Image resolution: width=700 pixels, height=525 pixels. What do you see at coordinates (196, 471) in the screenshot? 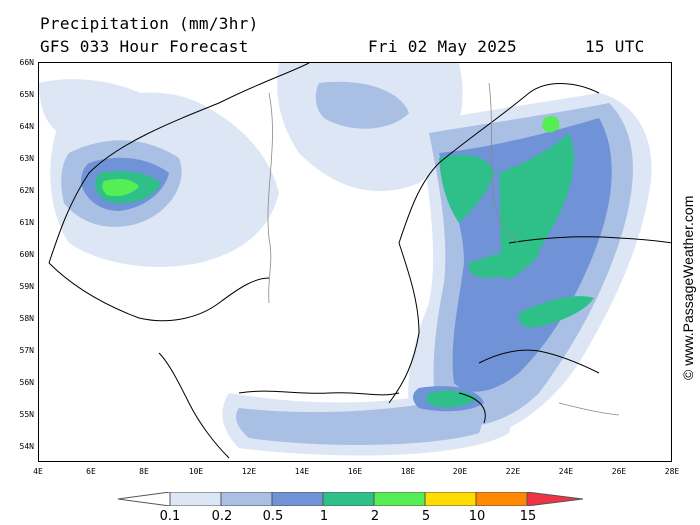
I see `lon-label: 10E` at bounding box center [196, 471].